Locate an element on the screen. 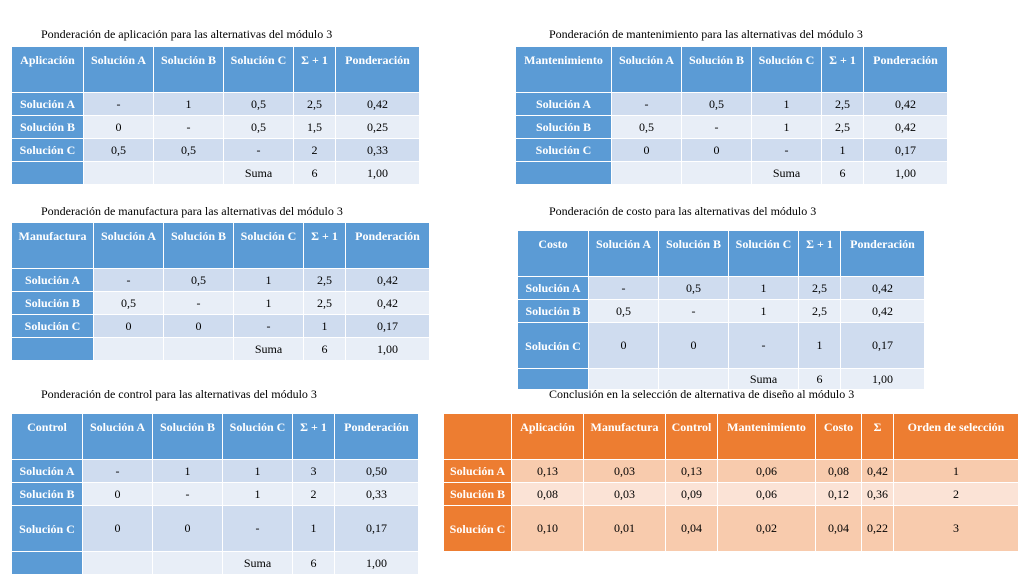 This screenshot has height=576, width=1024. cell: 0,33 is located at coordinates (377, 150).